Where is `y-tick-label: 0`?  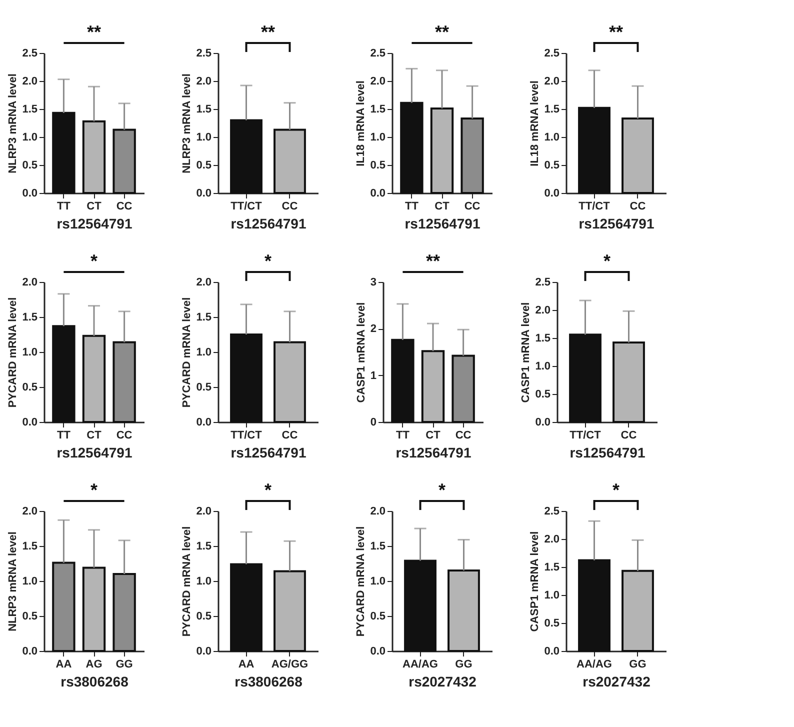
y-tick-label: 0 is located at coordinates (373, 422).